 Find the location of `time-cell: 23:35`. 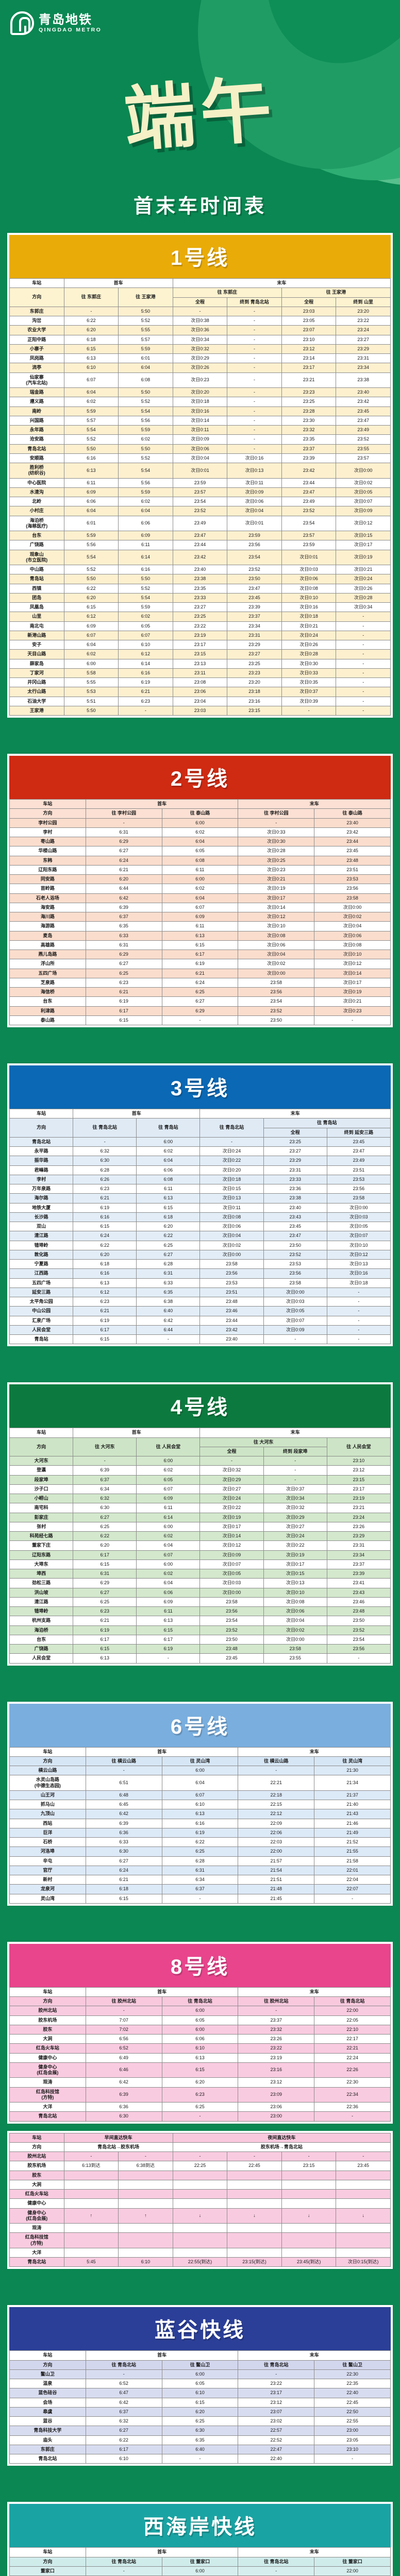

time-cell: 23:35 is located at coordinates (309, 440).